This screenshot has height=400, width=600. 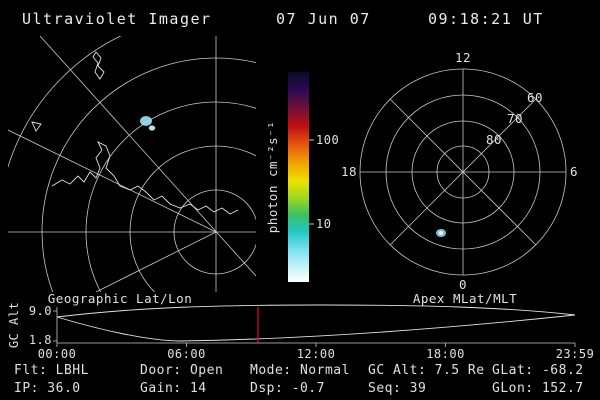 What do you see at coordinates (135, 133) in the screenshot?
I see `antarctic-coastline` at bounding box center [135, 133].